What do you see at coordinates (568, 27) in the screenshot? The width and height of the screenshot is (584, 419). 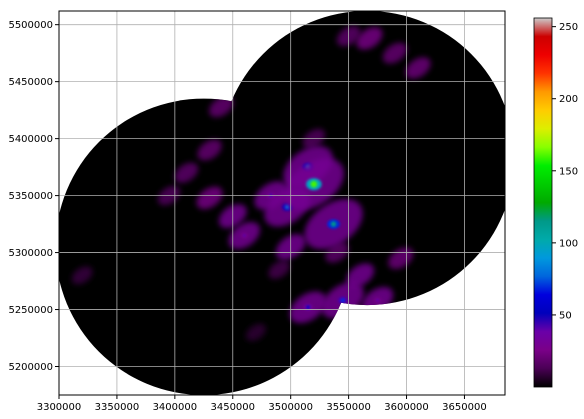 I see `colorbar-tick-label: 250` at bounding box center [568, 27].